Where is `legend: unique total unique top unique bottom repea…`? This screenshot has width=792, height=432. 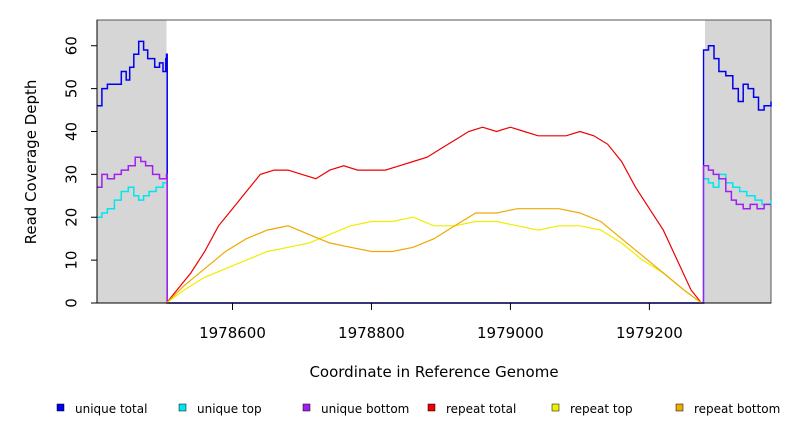
legend: unique total unique top unique bottom repea… is located at coordinates (418, 409).